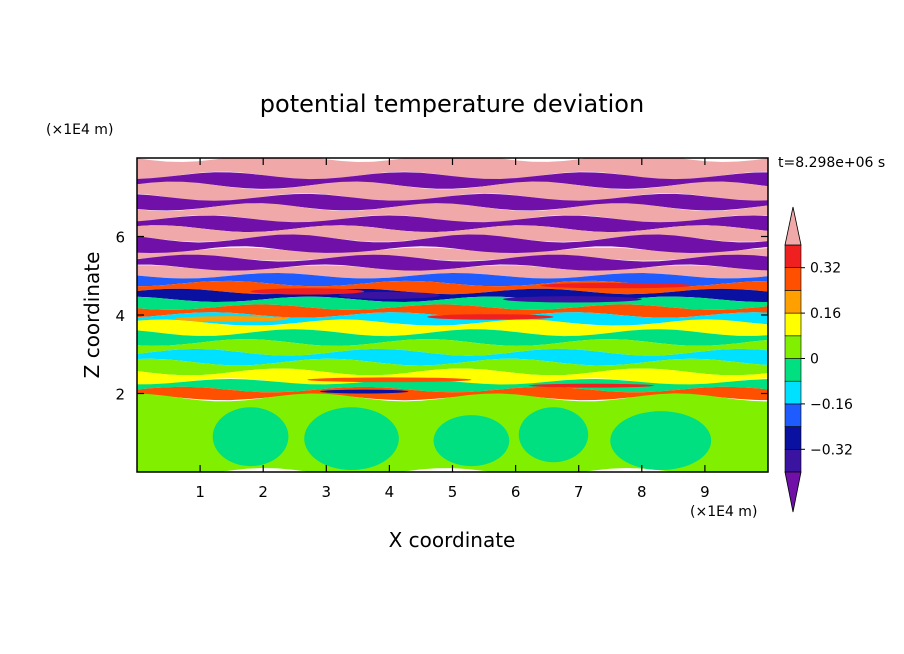 The width and height of the screenshot is (904, 654). Describe the element at coordinates (200, 492) in the screenshot. I see `x-tick-label: 1` at that location.